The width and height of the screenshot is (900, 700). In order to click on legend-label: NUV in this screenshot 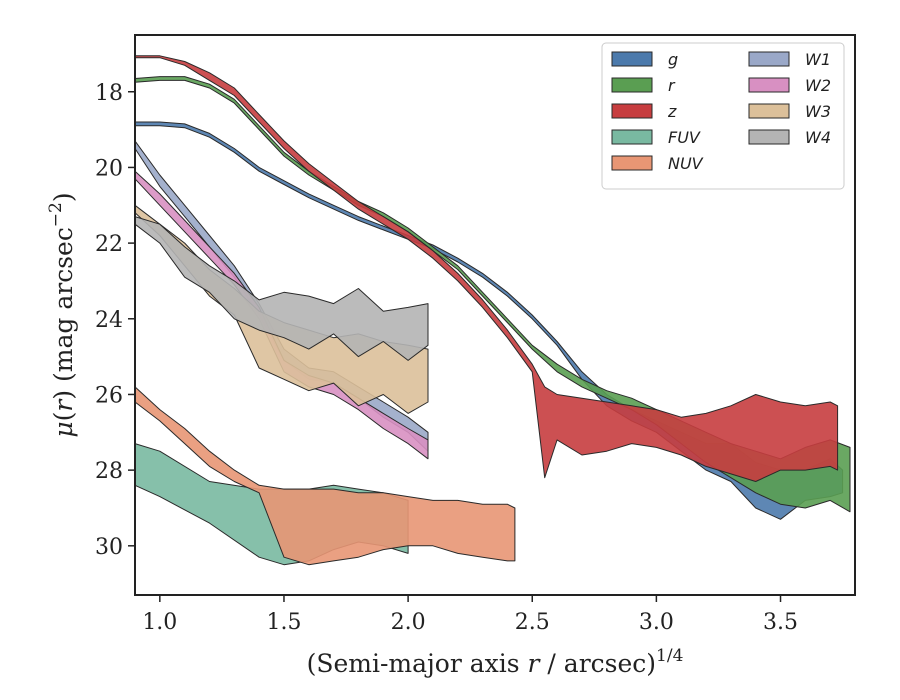, I will do `click(686, 163)`.